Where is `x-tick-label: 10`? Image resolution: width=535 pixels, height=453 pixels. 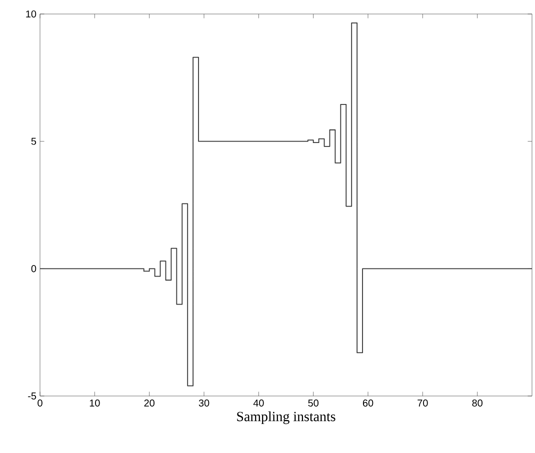 x-tick-label: 10 is located at coordinates (95, 403).